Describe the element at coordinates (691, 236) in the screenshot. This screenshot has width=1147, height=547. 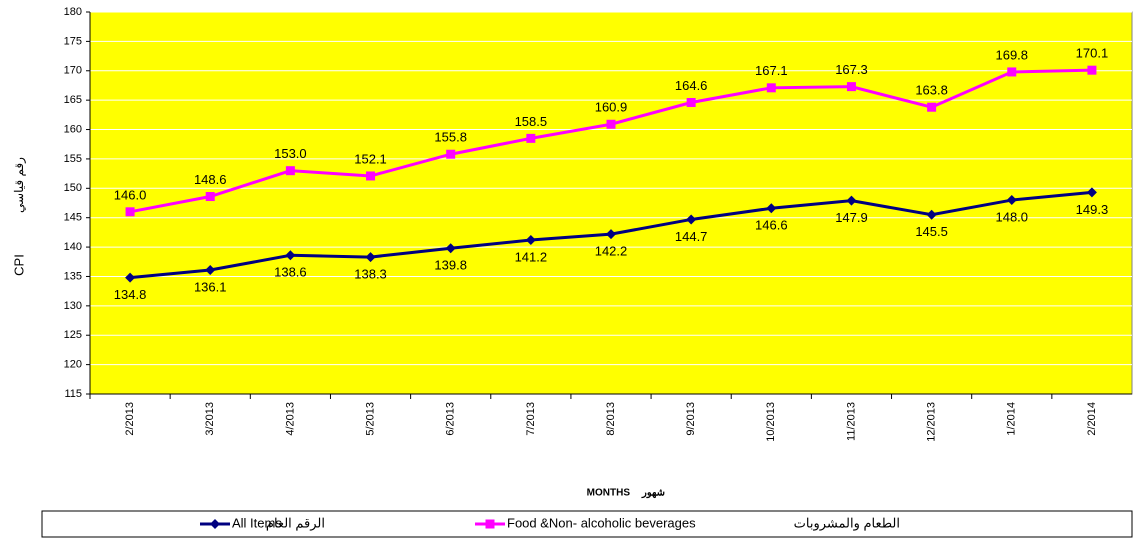
I see `data-label: 144.7` at that location.